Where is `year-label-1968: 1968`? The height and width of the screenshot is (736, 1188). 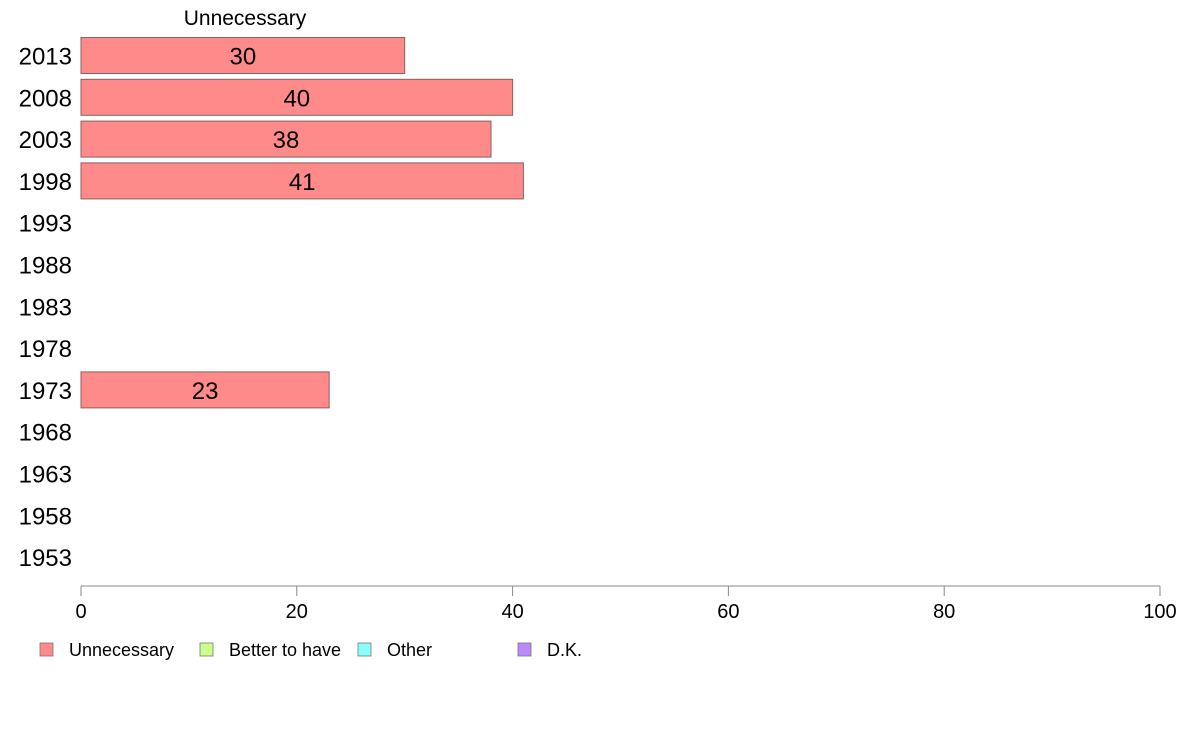
year-label-1968: 1968 is located at coordinates (45, 433).